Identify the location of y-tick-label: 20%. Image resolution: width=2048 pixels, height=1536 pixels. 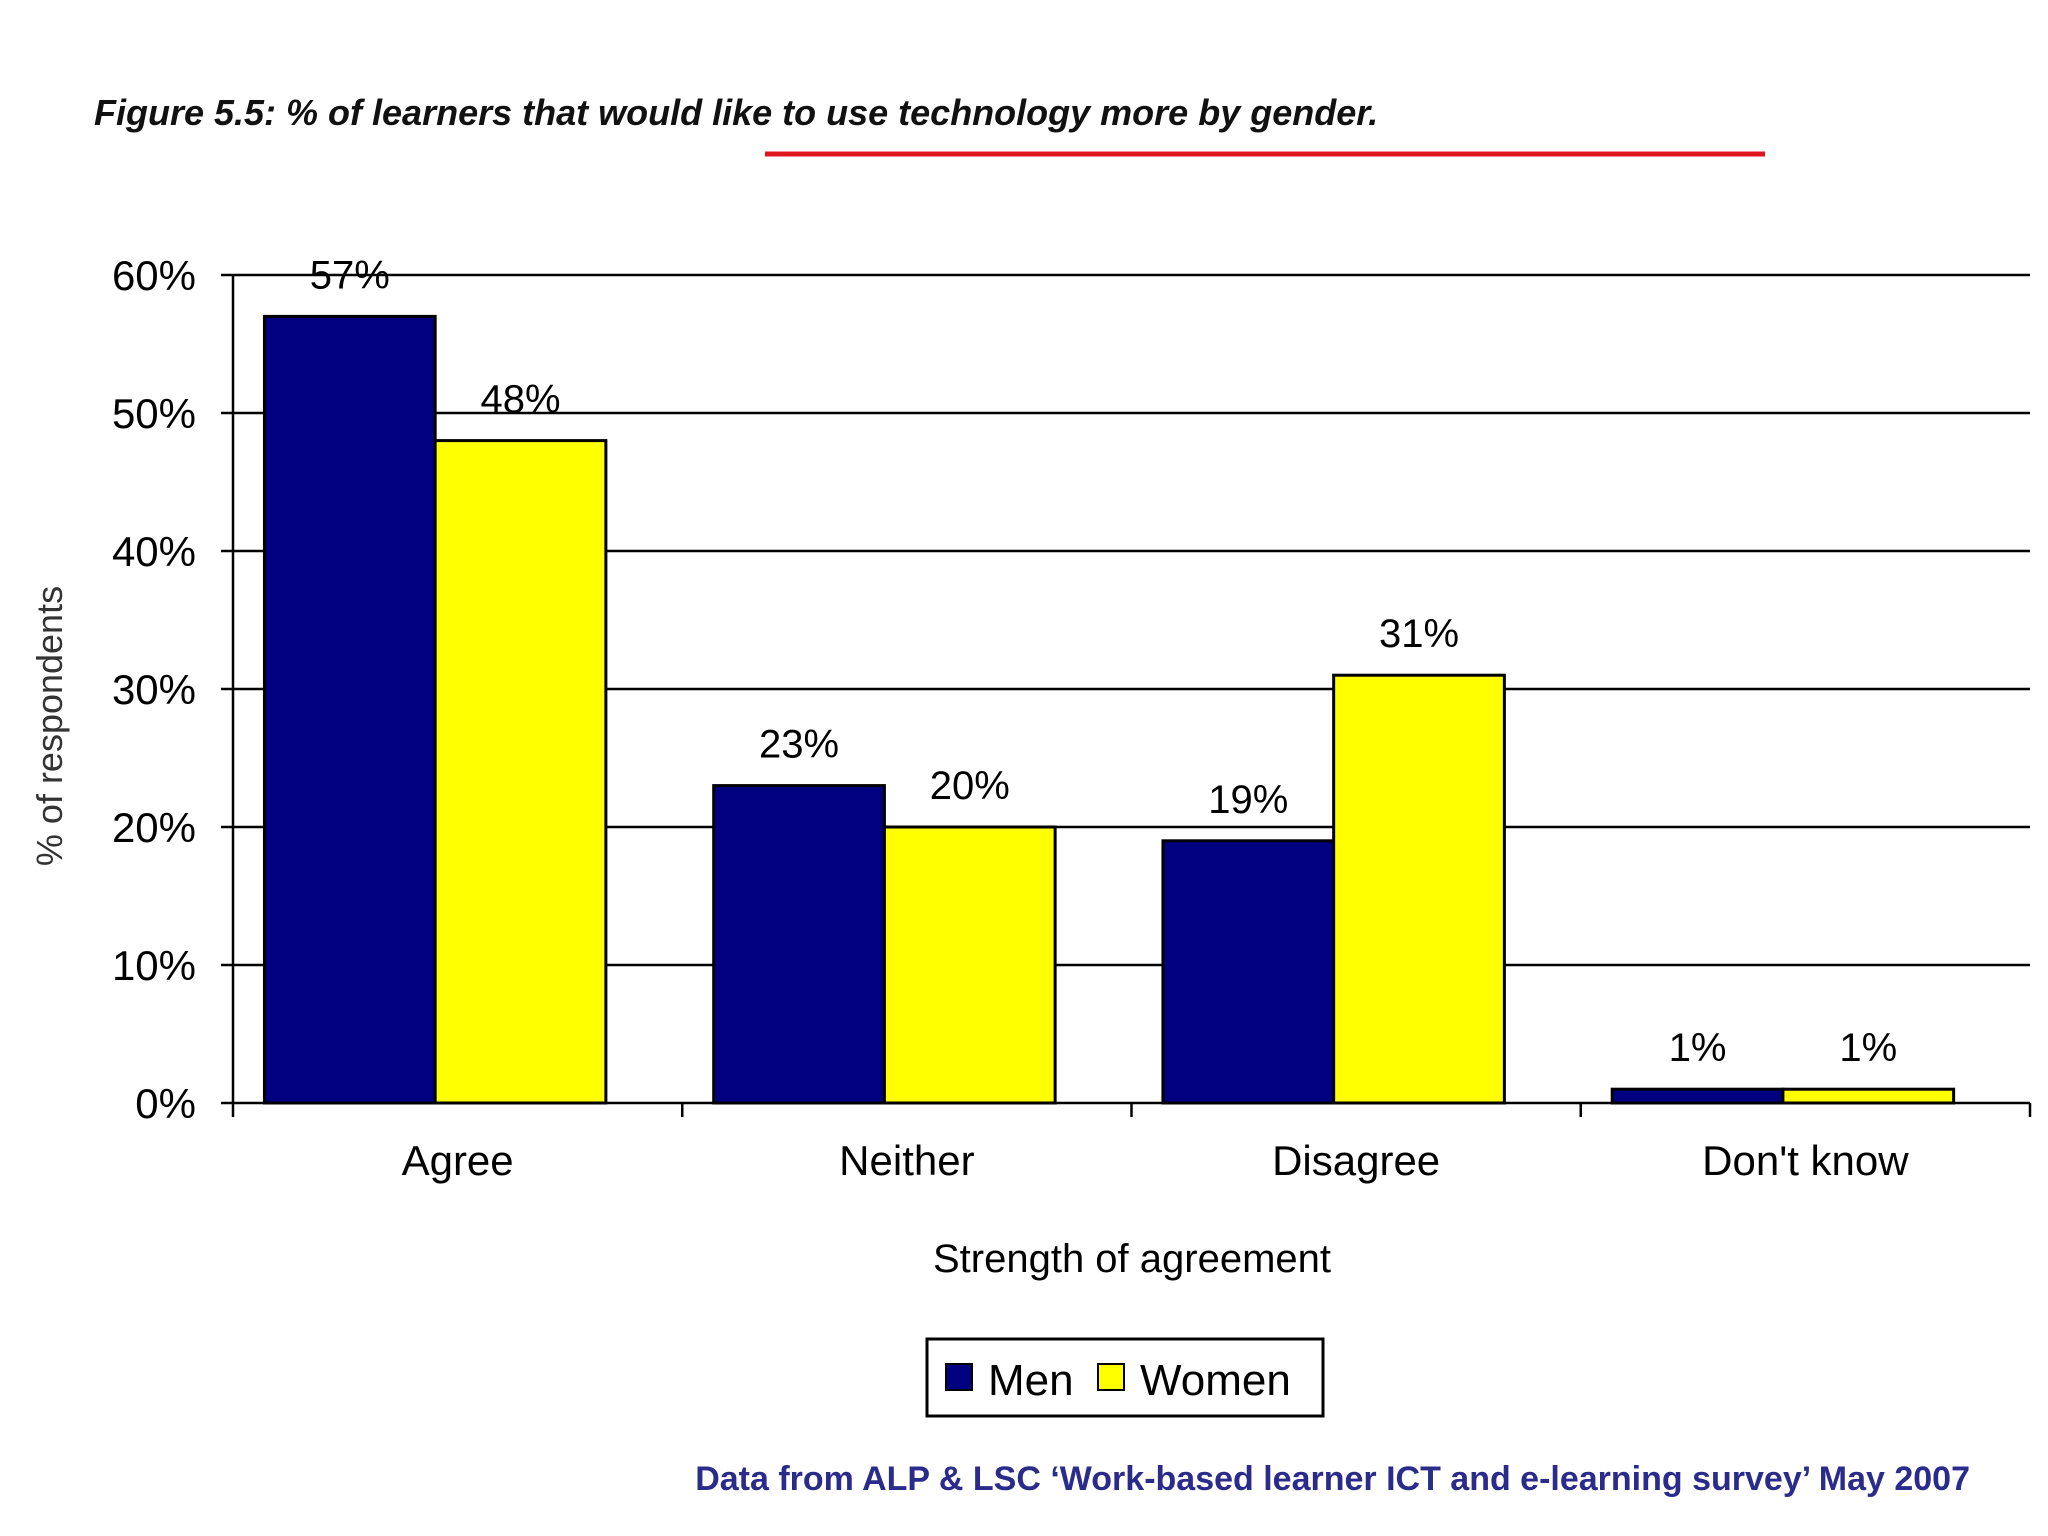
(154, 827).